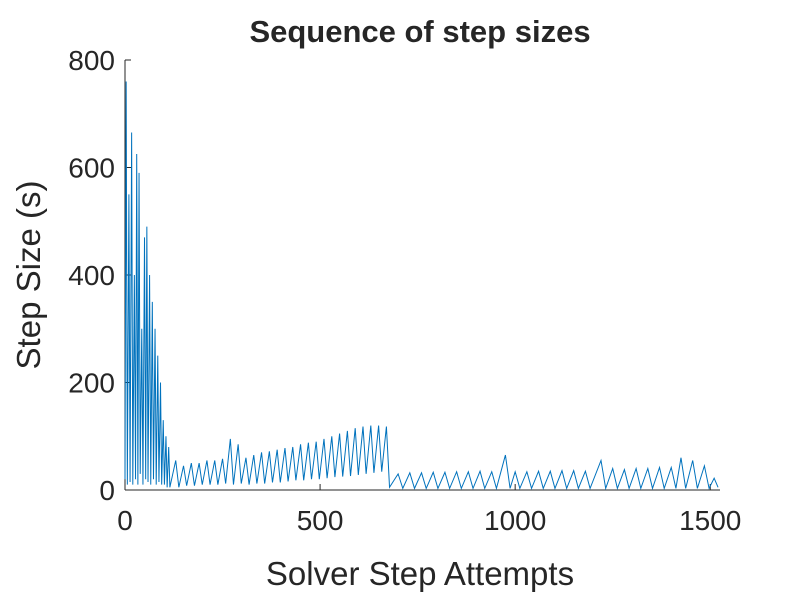 The height and width of the screenshot is (600, 793). Describe the element at coordinates (515, 520) in the screenshot. I see `x-tick-label: 1000` at that location.